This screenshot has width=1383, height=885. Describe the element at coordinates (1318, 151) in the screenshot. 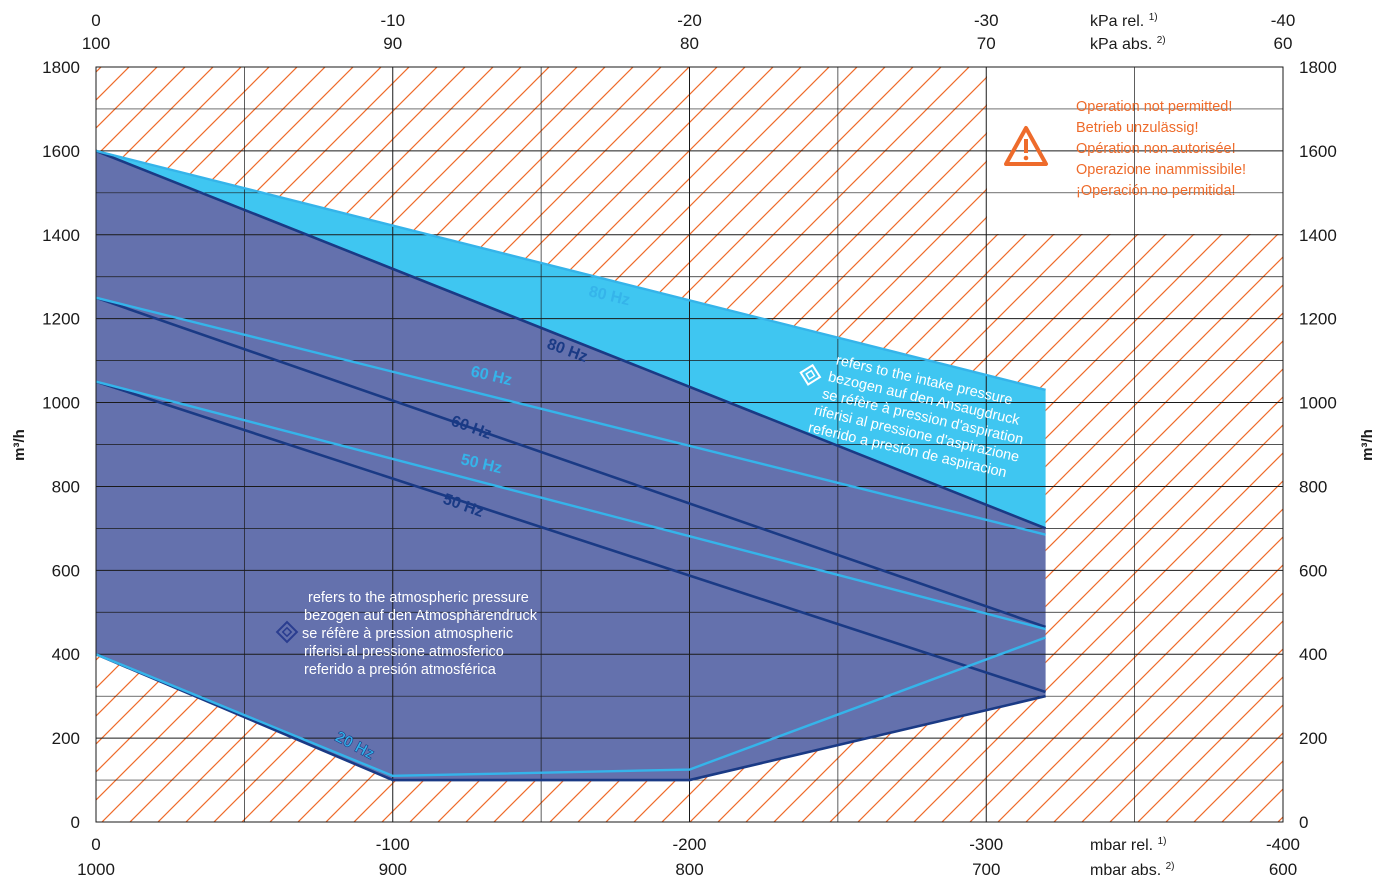

I see `y-tick-right: 1600` at that location.